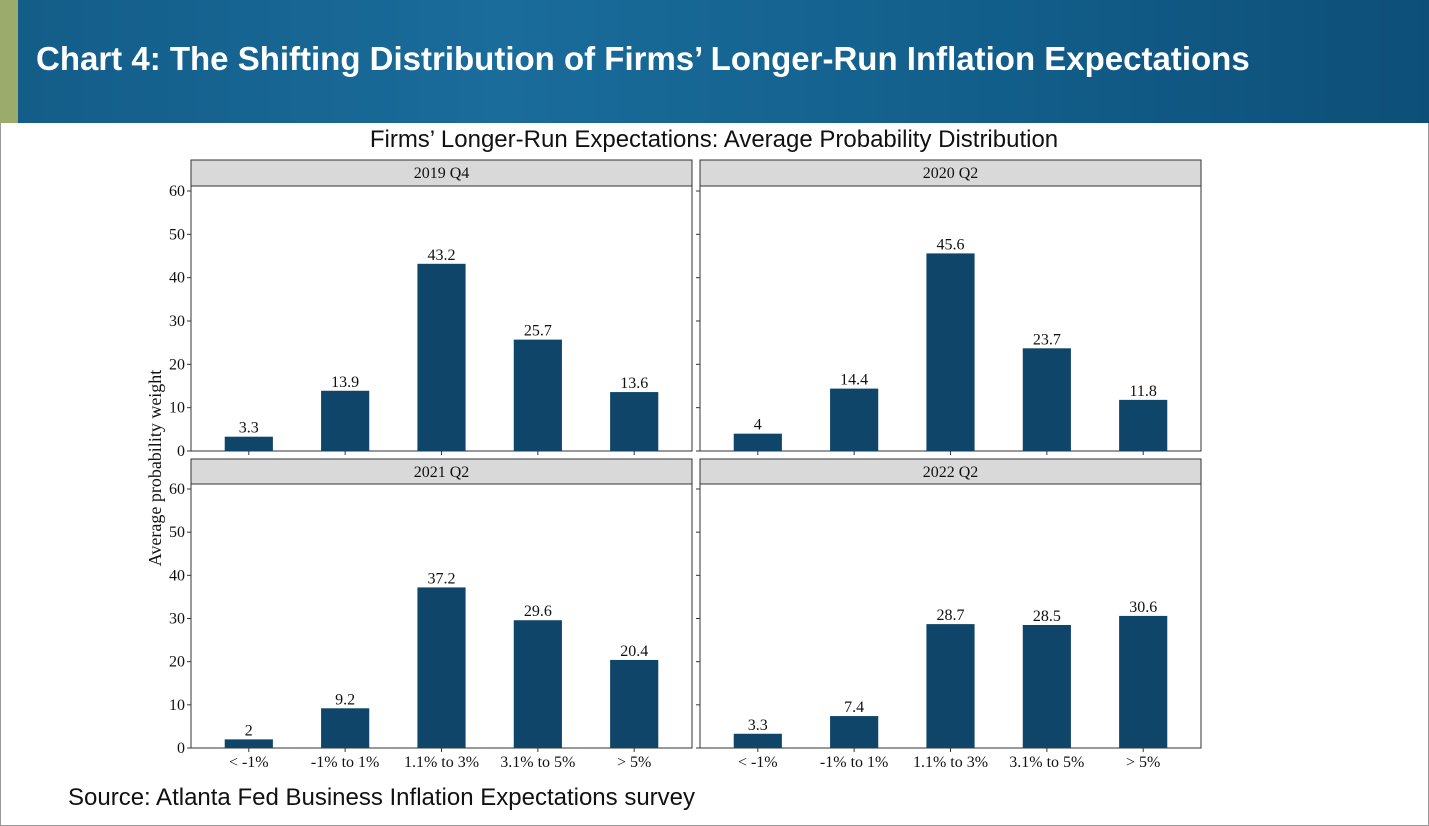  Describe the element at coordinates (538, 611) in the screenshot. I see `data-label: 29.6` at that location.